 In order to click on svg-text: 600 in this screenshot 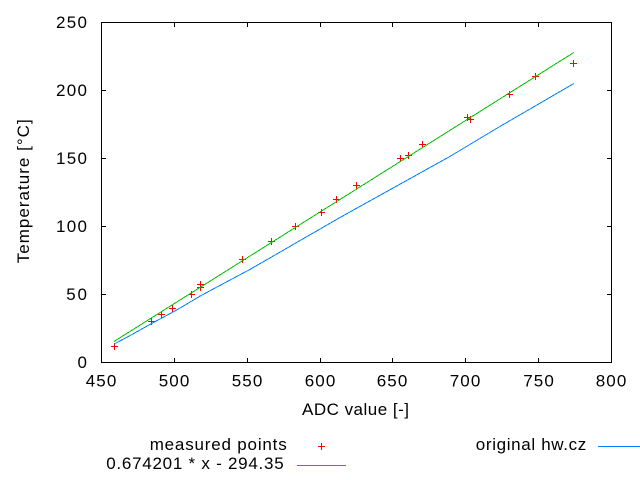, I will do `click(320, 380)`.